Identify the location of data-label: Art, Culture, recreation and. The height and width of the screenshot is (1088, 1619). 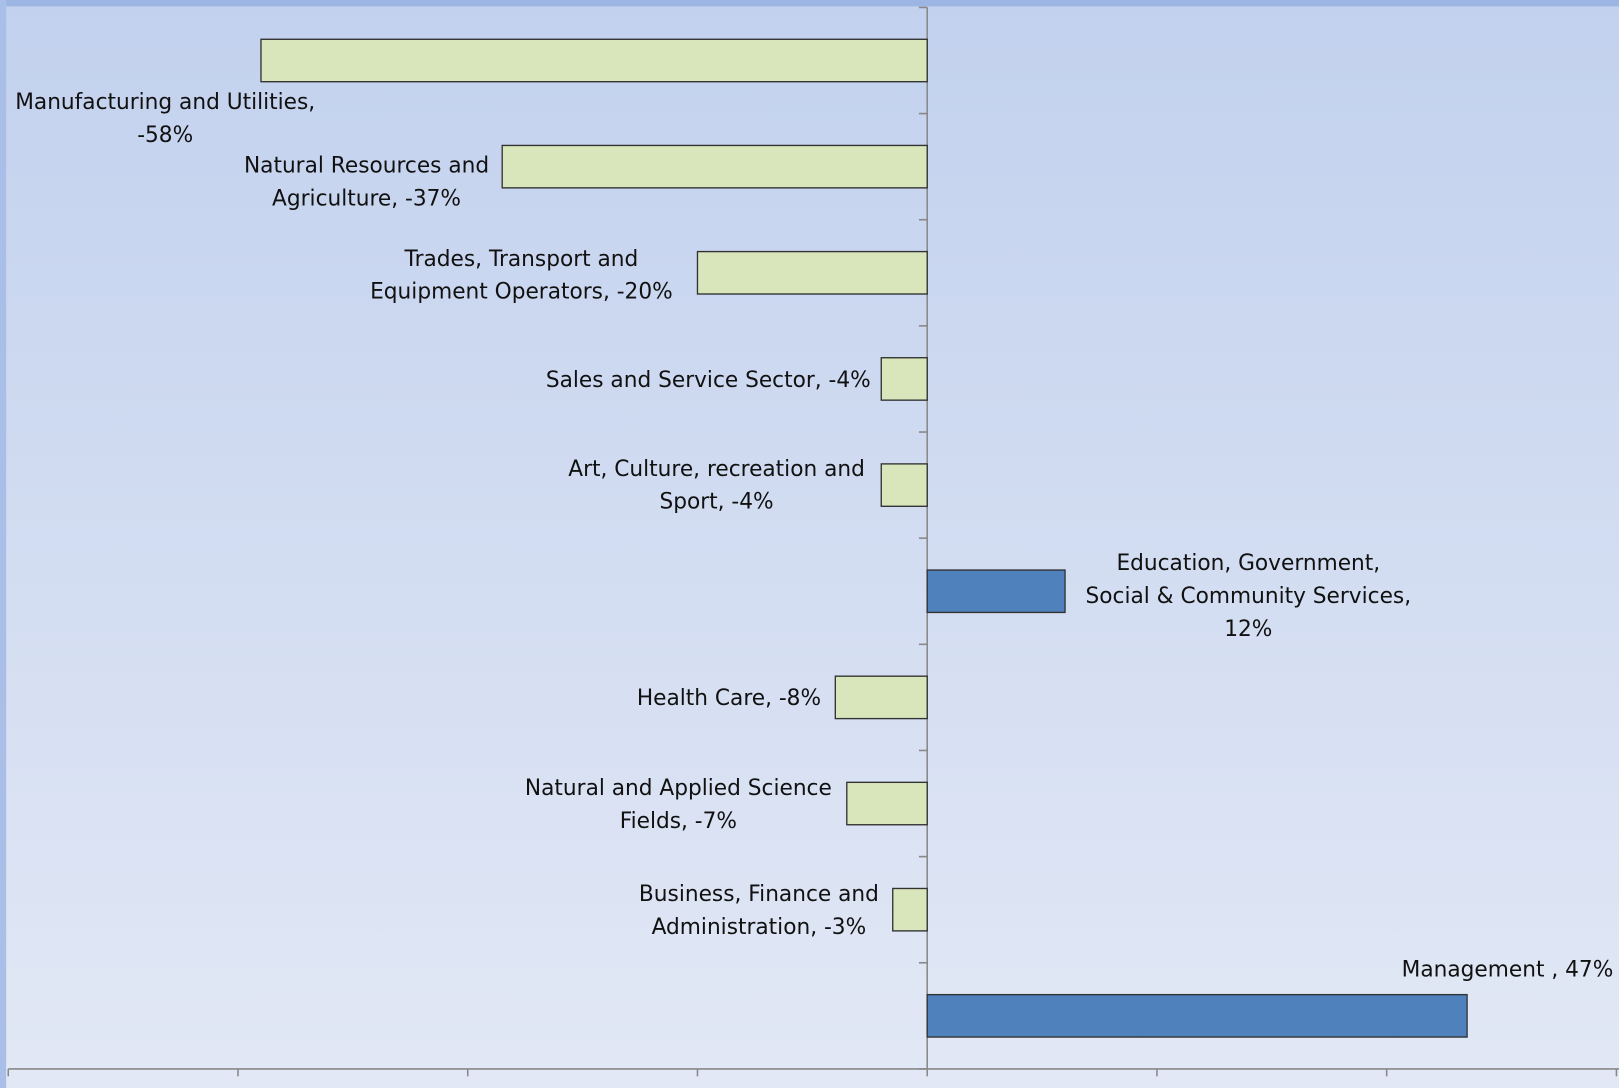
(716, 469).